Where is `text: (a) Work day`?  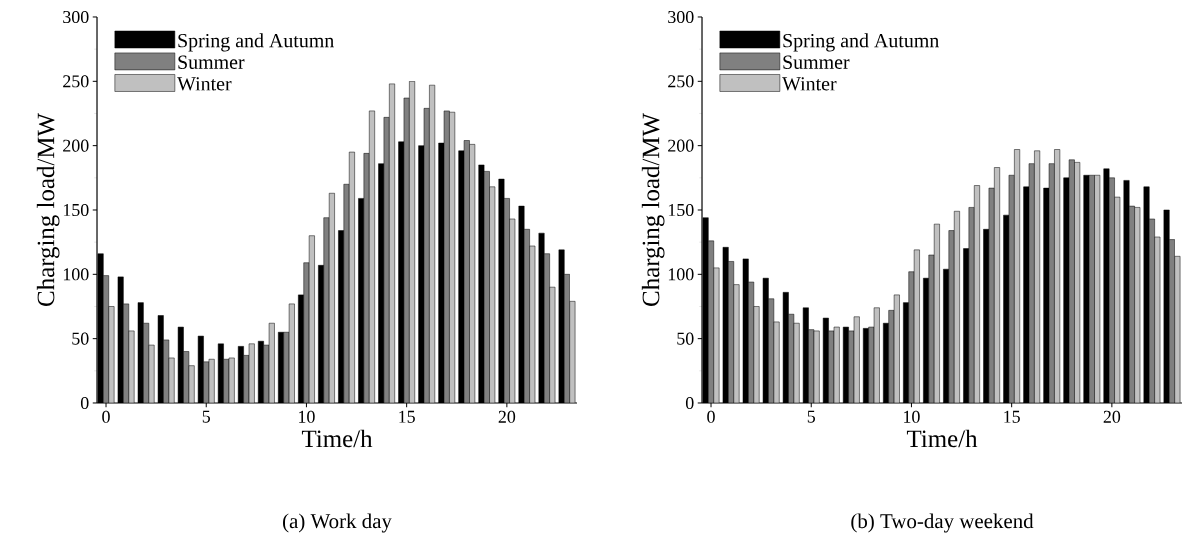
text: (a) Work day is located at coordinates (337, 523).